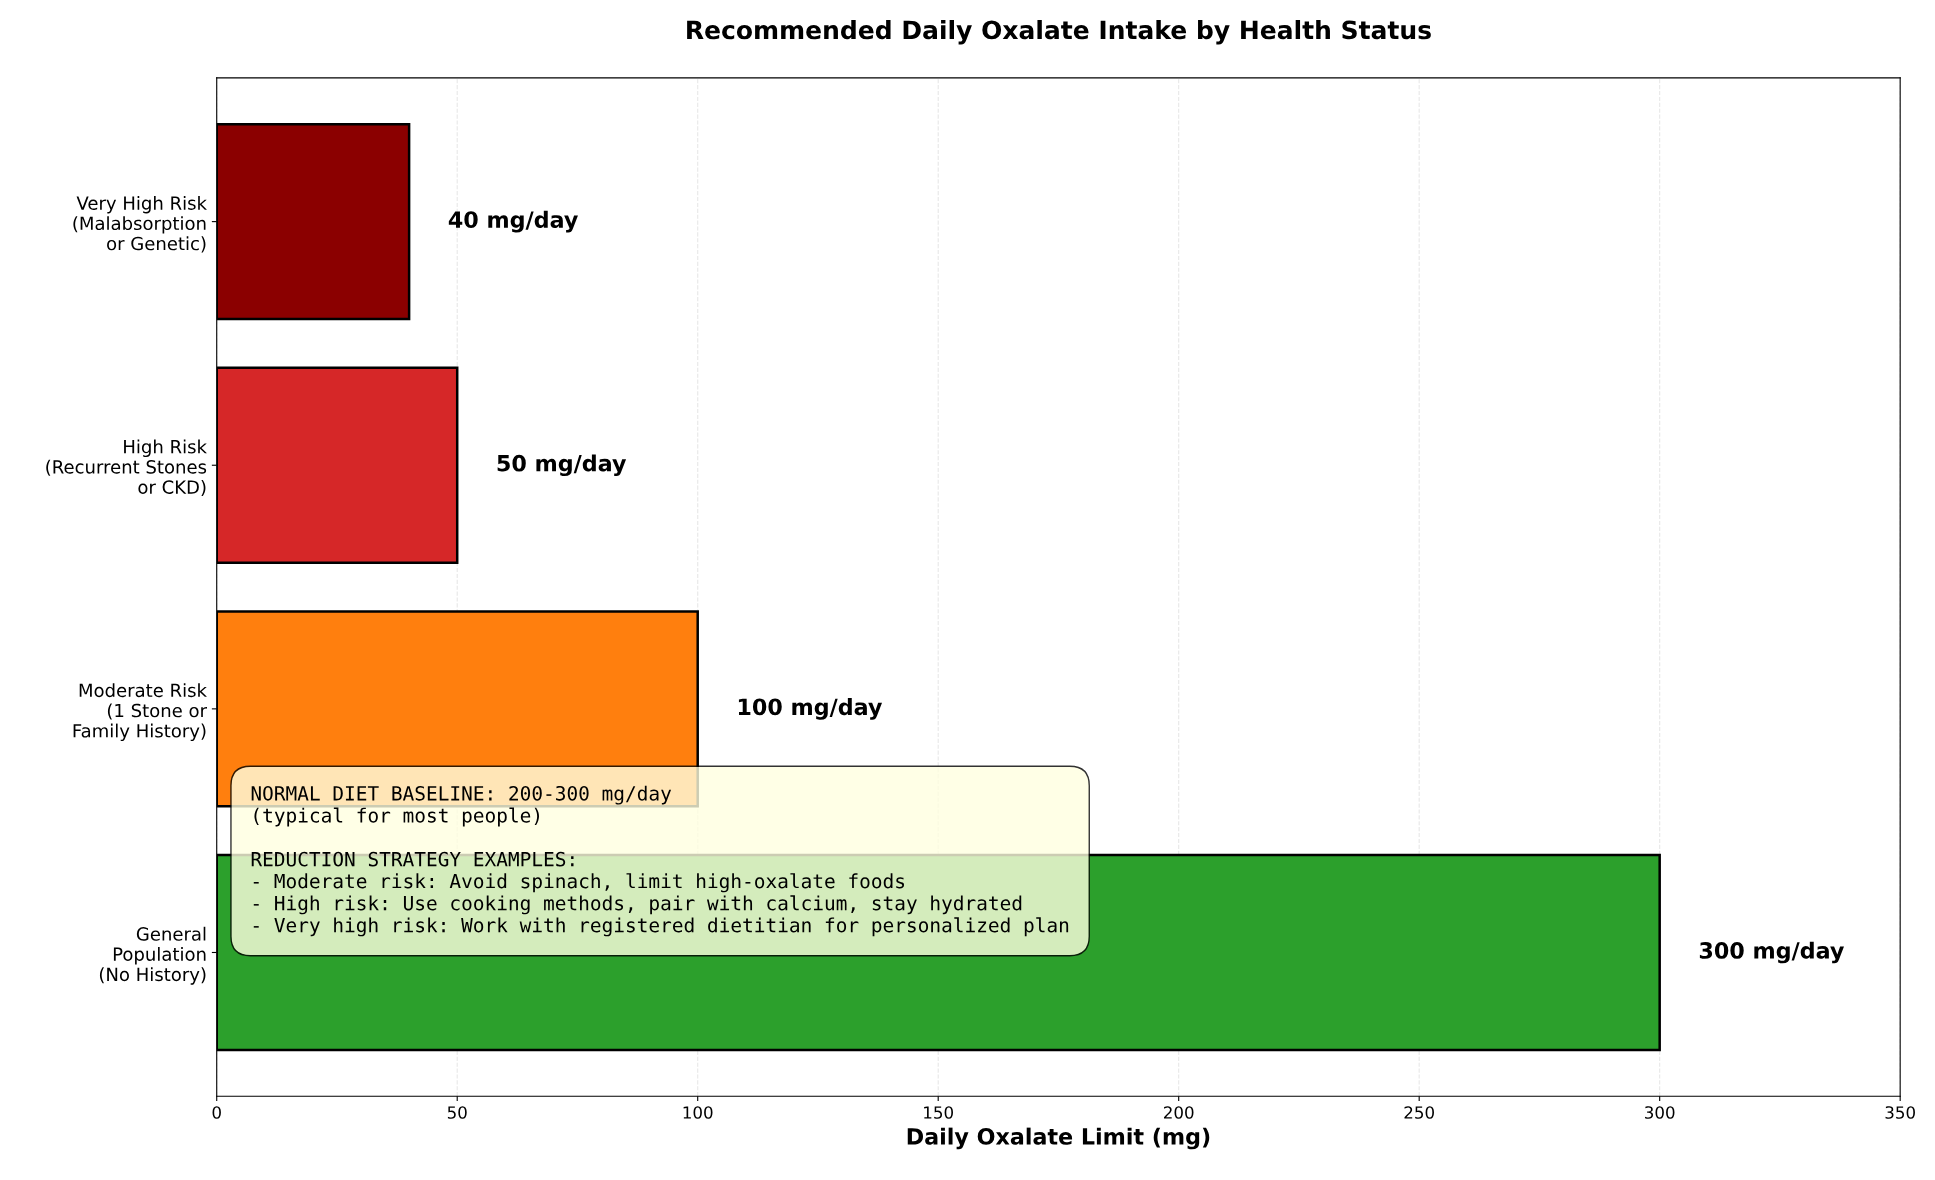 The height and width of the screenshot is (1180, 1935). I want to click on x-tick-label: 0, so click(216, 1112).